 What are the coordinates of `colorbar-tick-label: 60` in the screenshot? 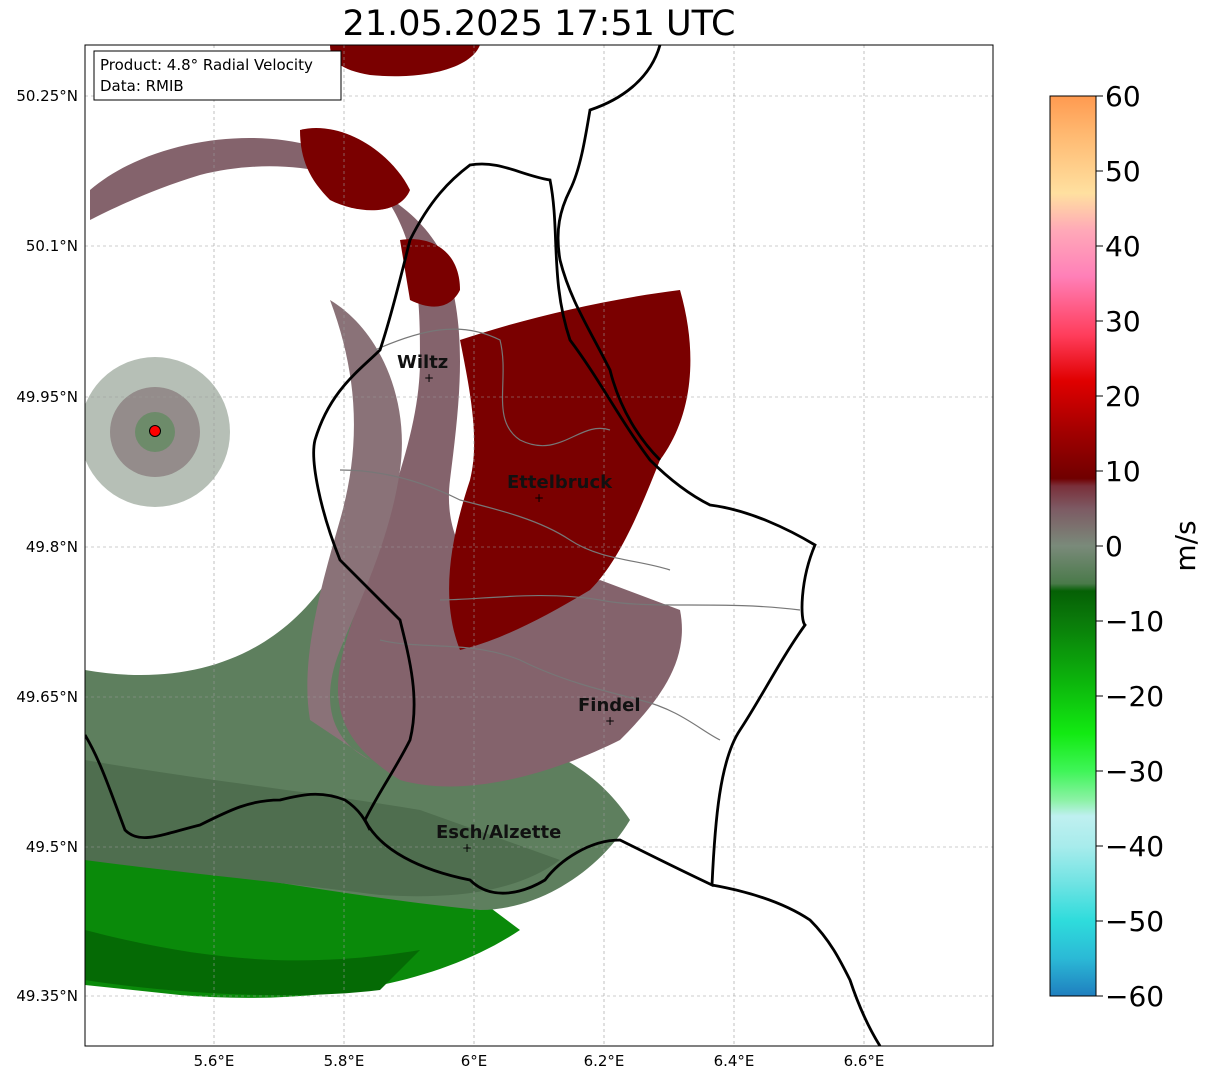 It's located at (1123, 96).